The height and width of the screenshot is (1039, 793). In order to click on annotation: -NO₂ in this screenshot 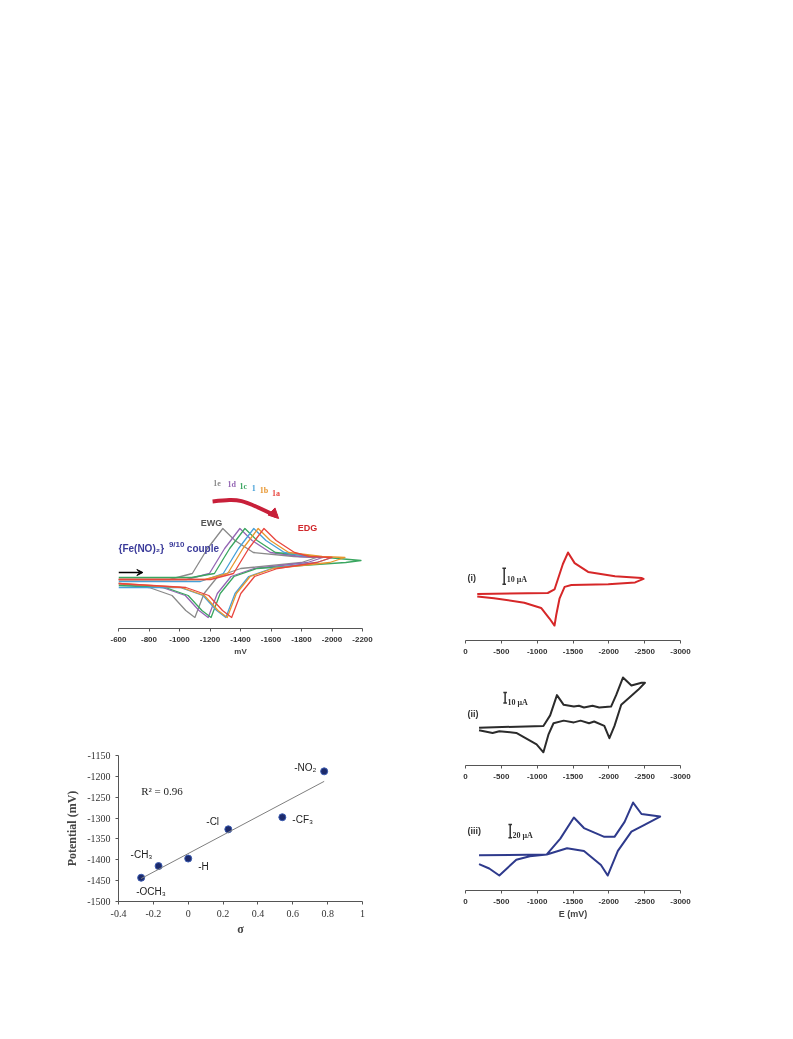, I will do `click(305, 767)`.